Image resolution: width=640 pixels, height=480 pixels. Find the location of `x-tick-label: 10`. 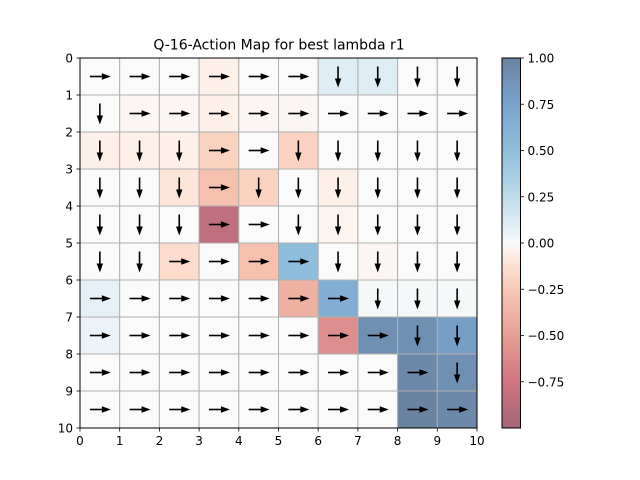

x-tick-label: 10 is located at coordinates (476, 441).